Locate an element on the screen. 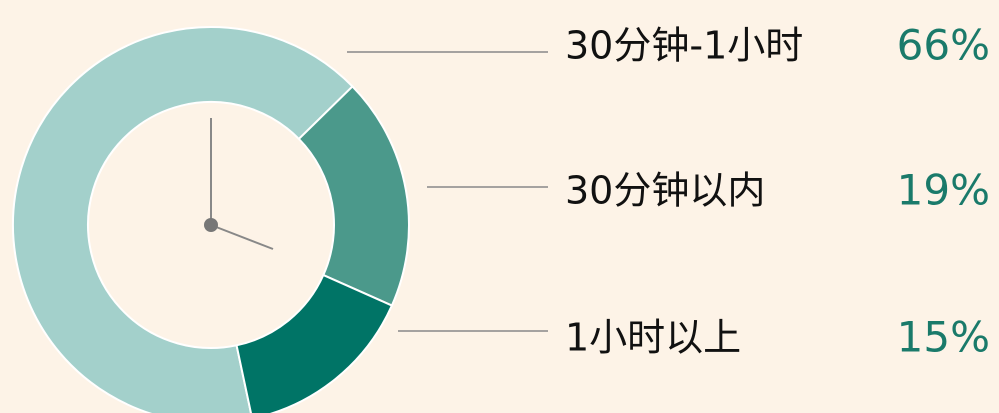 The width and height of the screenshot is (999, 413). clock-hand is located at coordinates (242, 237).